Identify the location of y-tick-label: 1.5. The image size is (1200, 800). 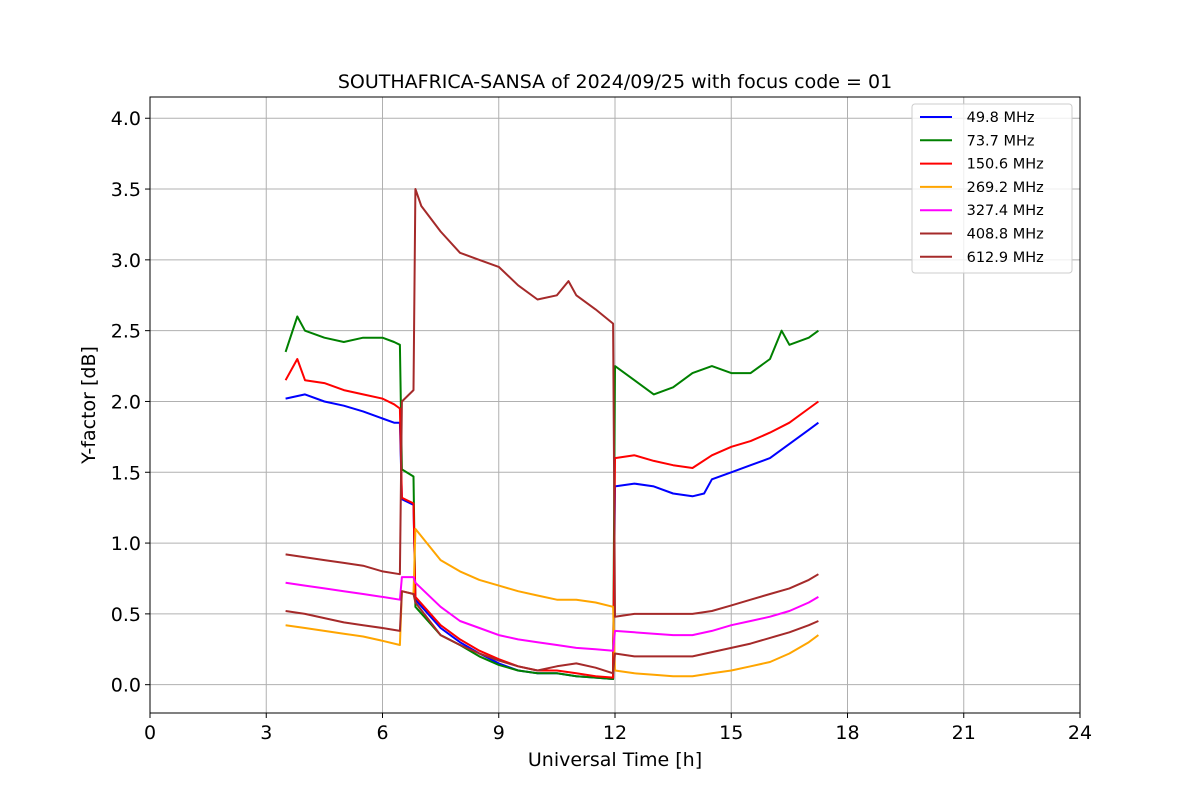
(126, 473).